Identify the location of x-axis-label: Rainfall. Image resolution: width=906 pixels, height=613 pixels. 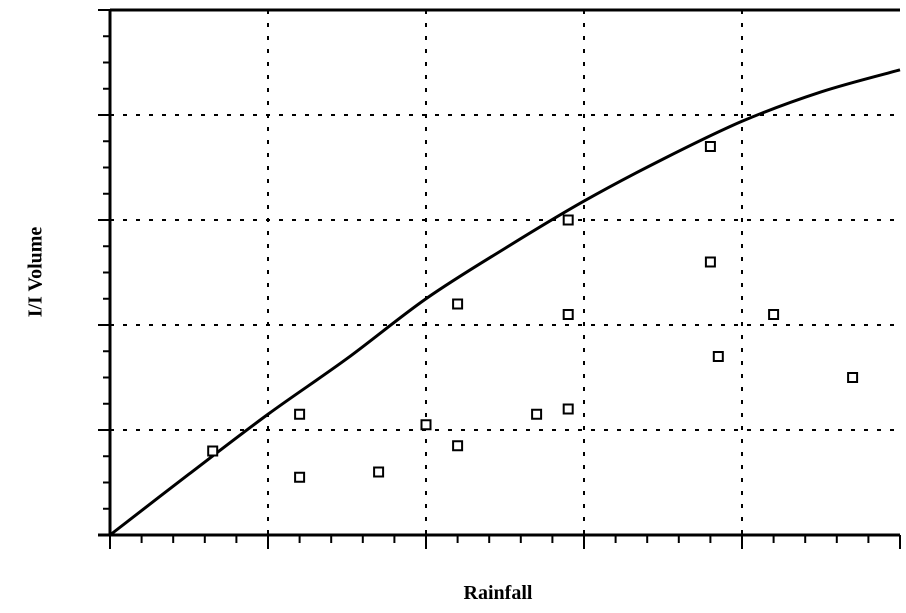
(498, 593).